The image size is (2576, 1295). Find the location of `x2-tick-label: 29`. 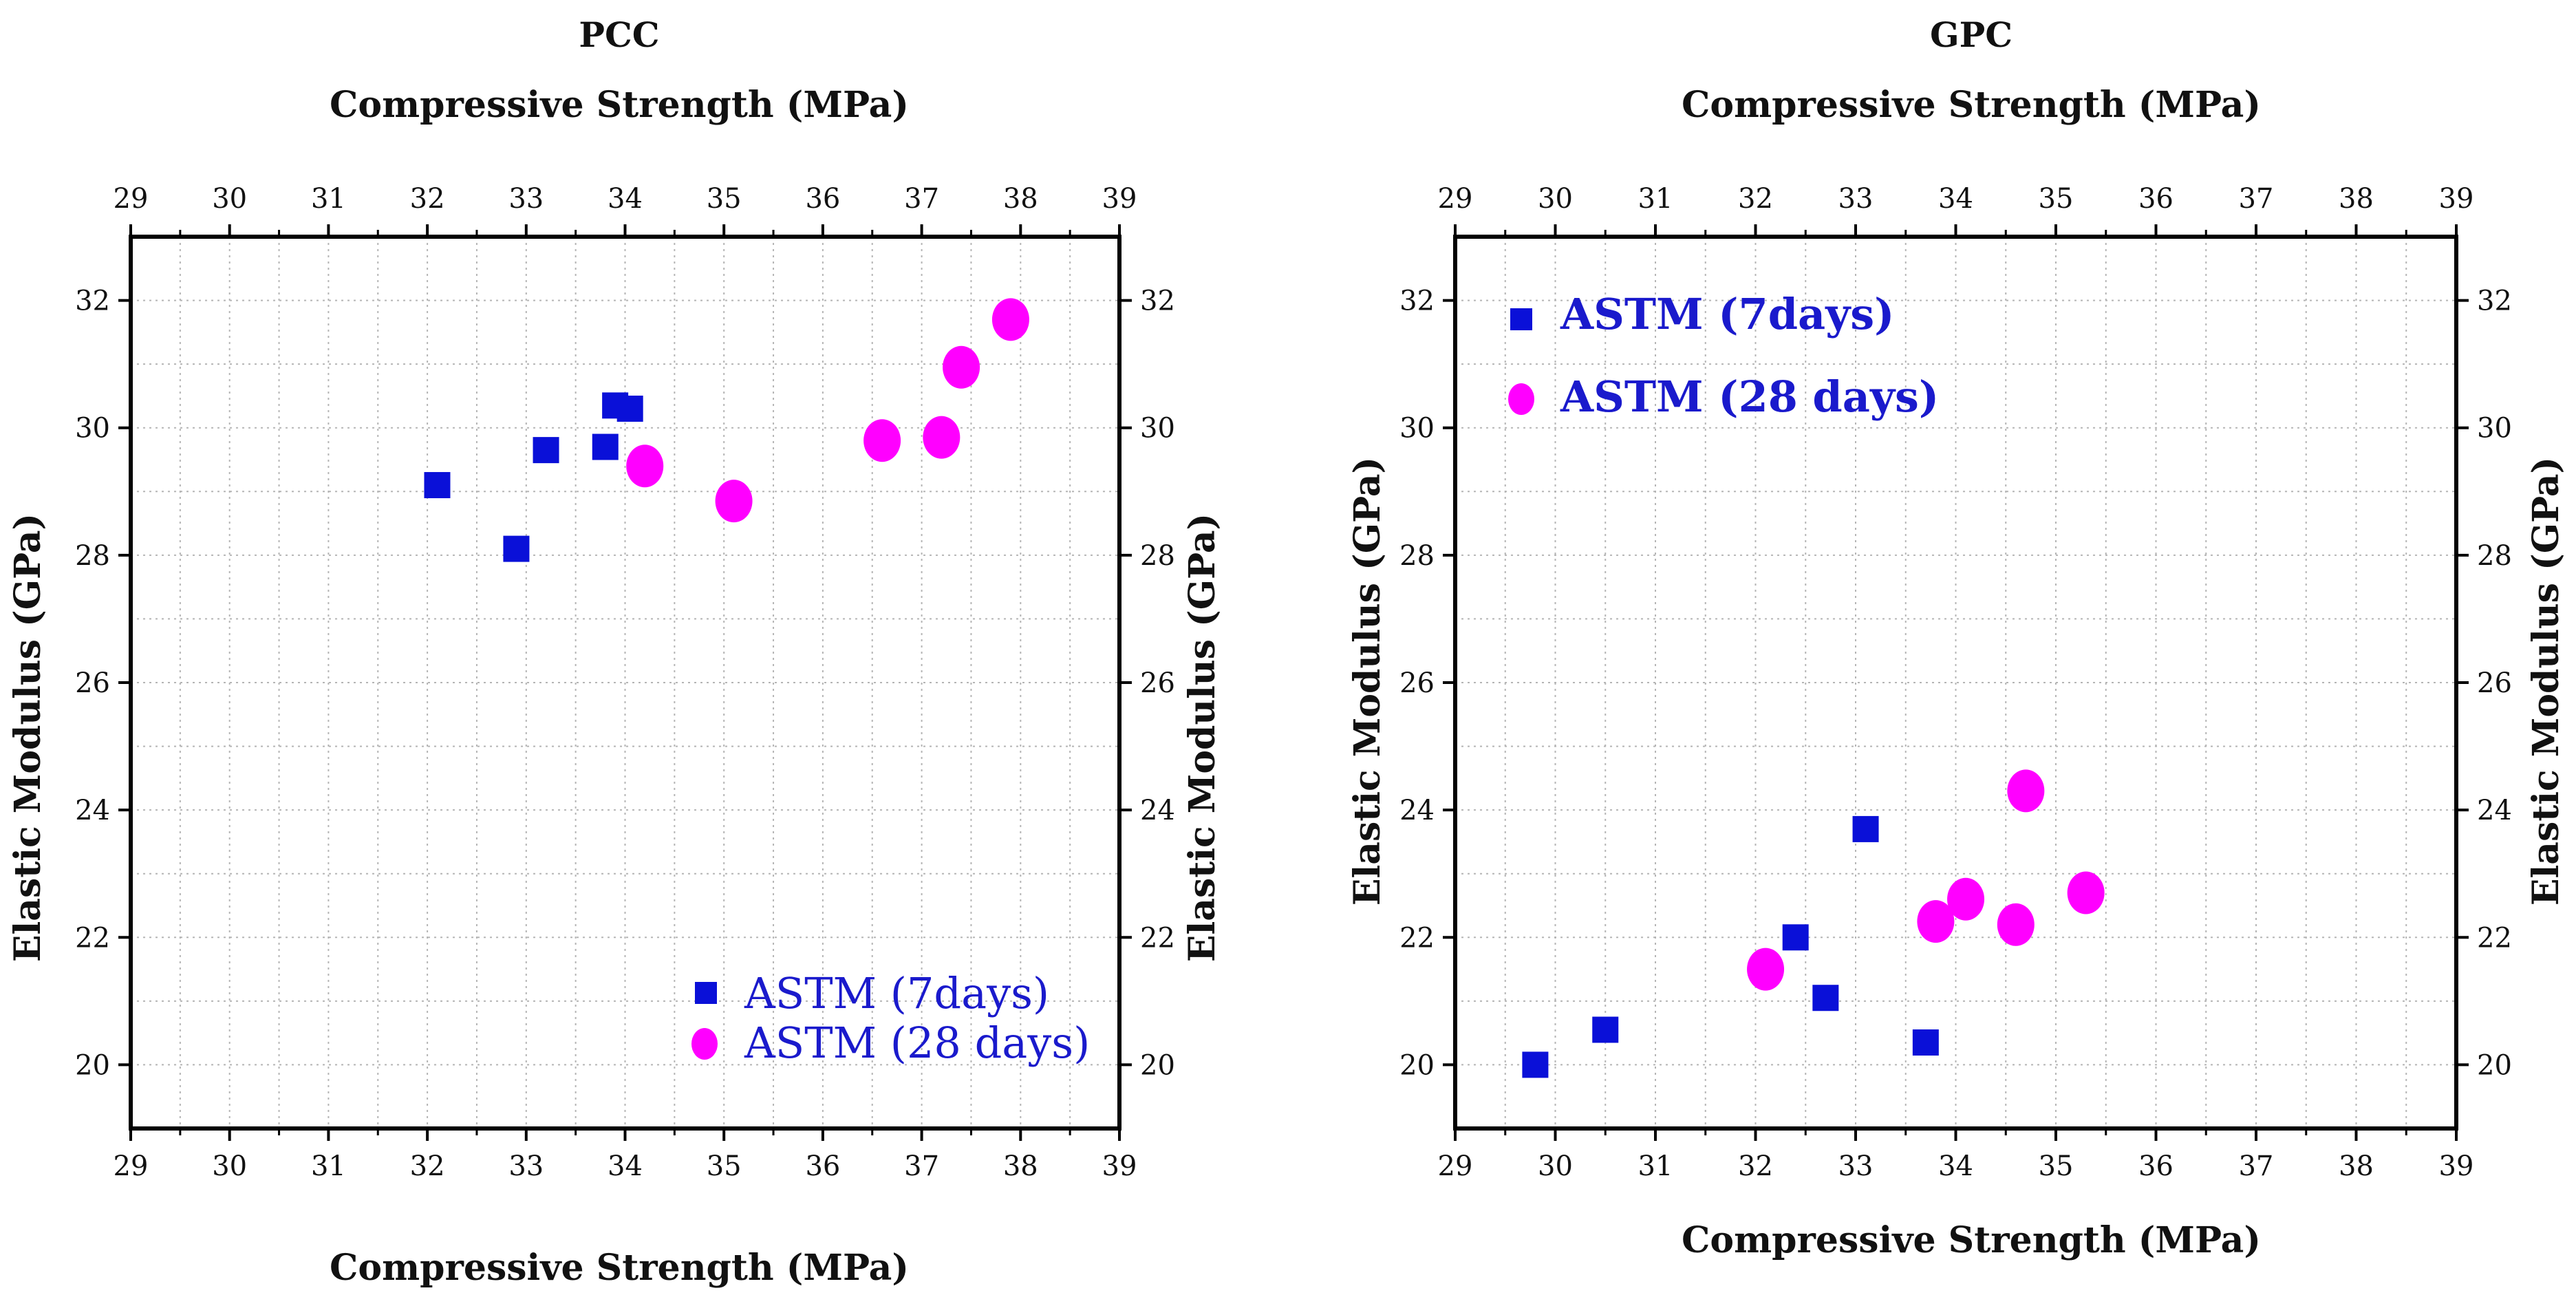

x2-tick-label: 29 is located at coordinates (131, 199).